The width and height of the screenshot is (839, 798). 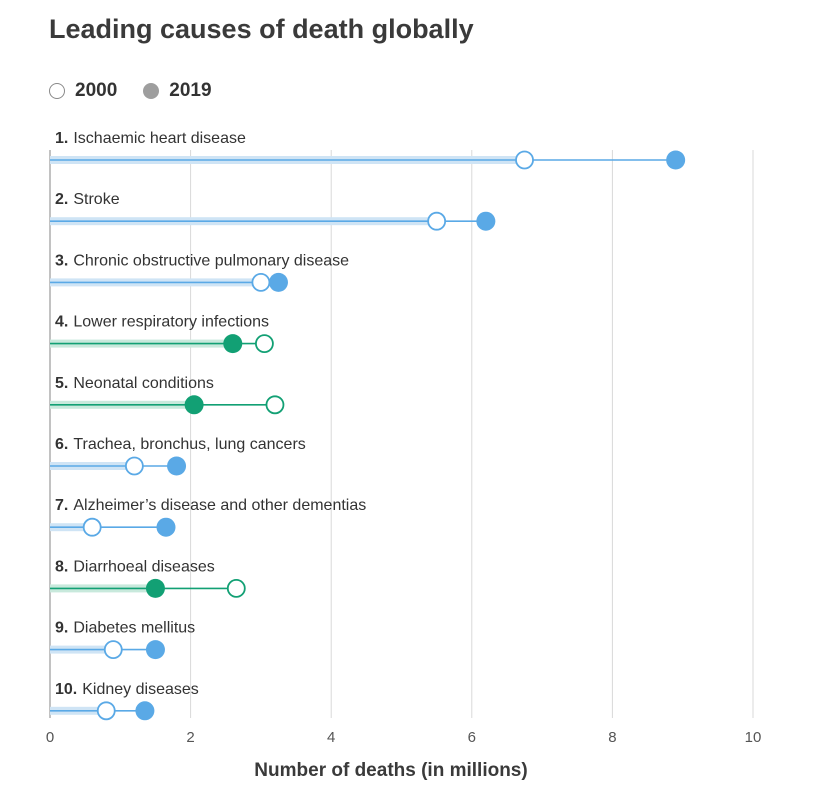 I want to click on x-tick-label: 8, so click(x=612, y=737).